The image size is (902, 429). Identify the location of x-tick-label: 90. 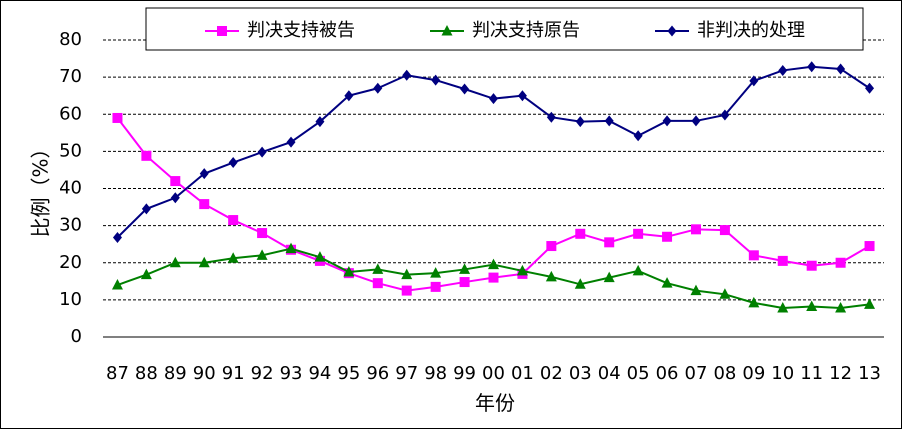
(204, 373).